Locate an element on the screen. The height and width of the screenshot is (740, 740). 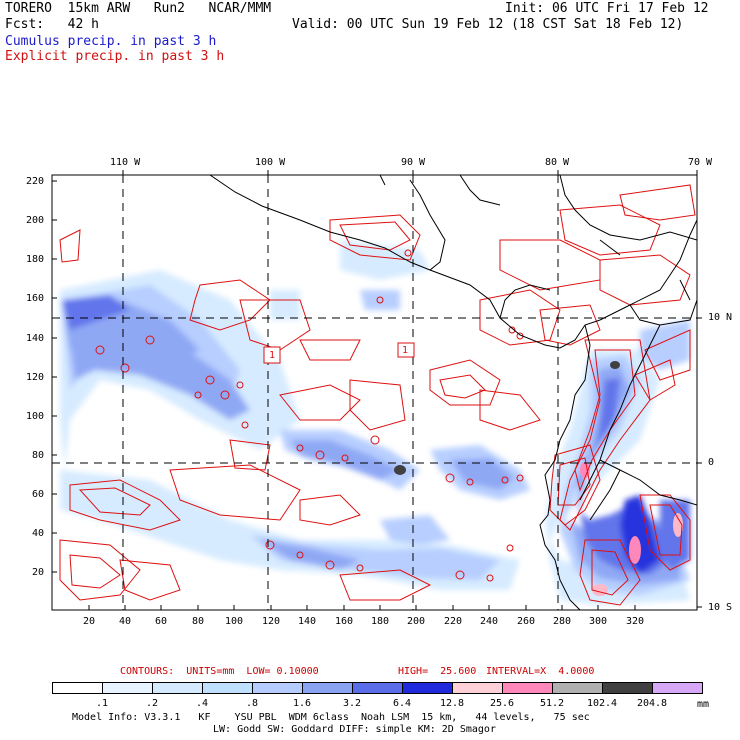
x-ticks is located at coordinates (362, 607).